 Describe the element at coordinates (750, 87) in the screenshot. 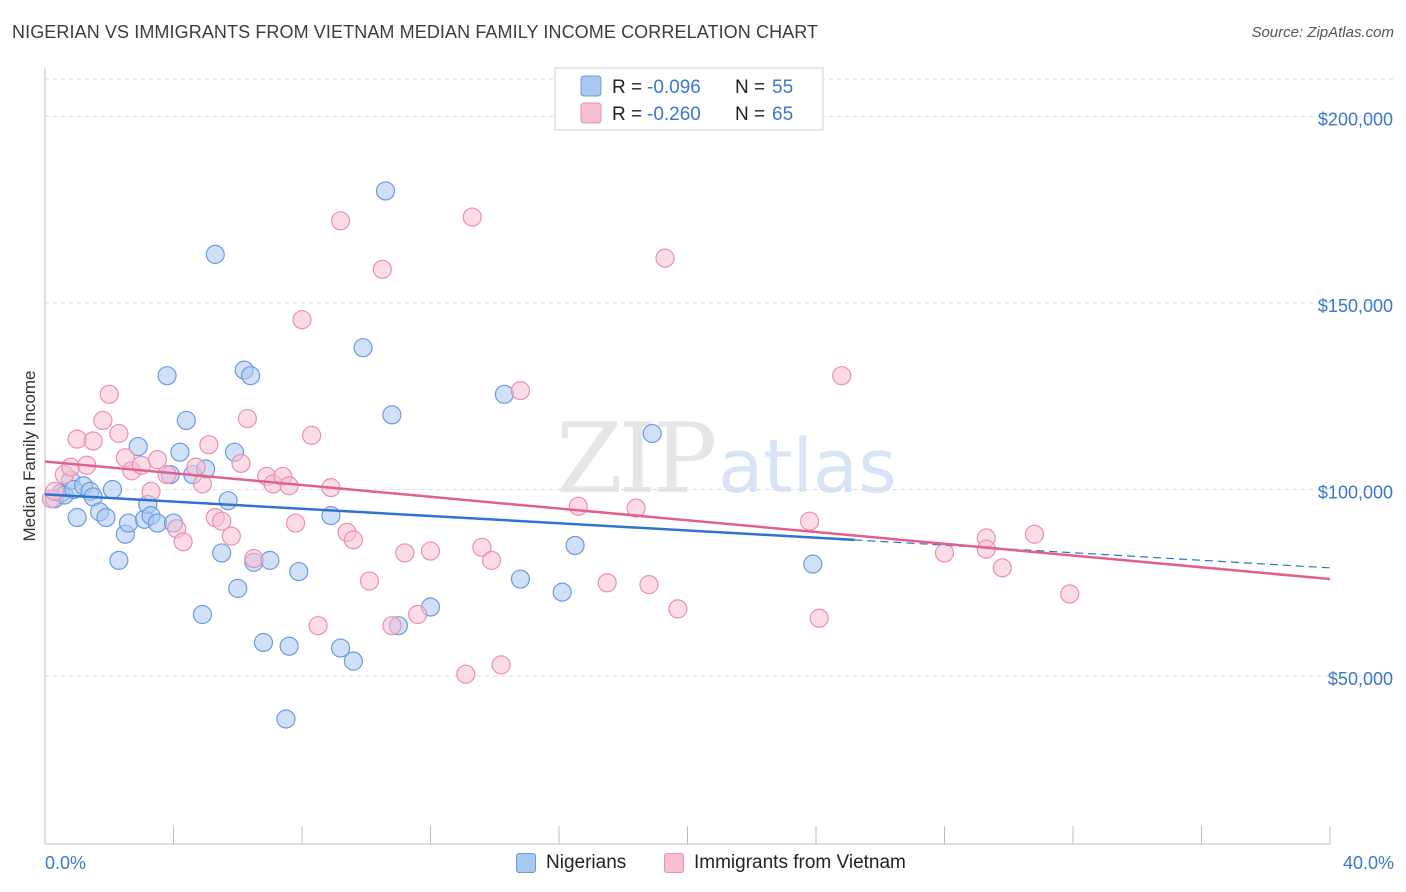

I see `legend-n-label-a: N =` at that location.